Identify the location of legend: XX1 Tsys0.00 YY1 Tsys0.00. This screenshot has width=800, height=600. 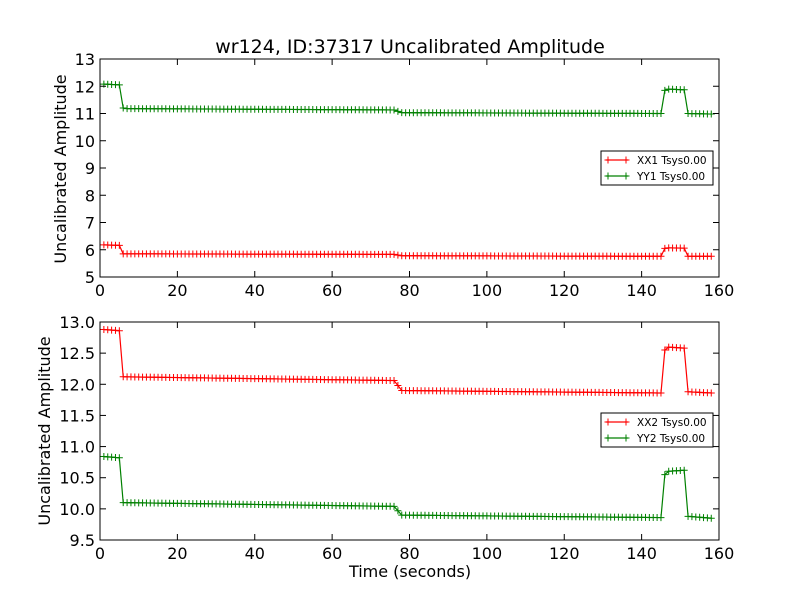
(657, 168).